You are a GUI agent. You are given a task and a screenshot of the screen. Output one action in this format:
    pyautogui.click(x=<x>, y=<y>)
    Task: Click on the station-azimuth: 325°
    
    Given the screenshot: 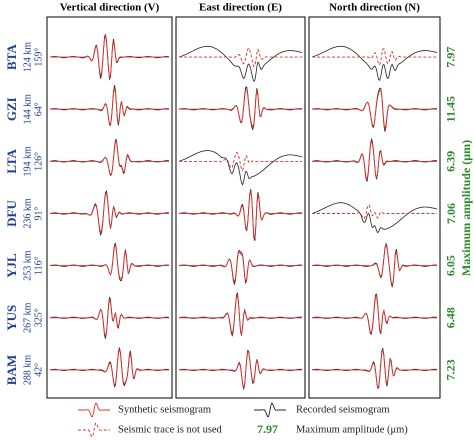 What is the action you would take?
    pyautogui.click(x=38, y=317)
    